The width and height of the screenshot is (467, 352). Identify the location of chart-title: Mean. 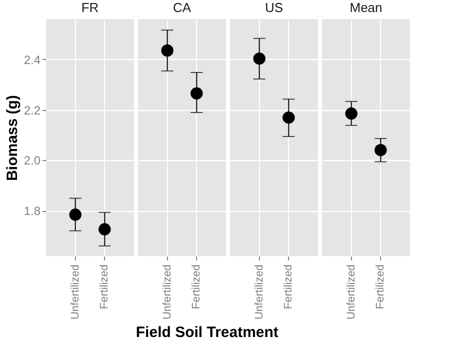
(366, 7).